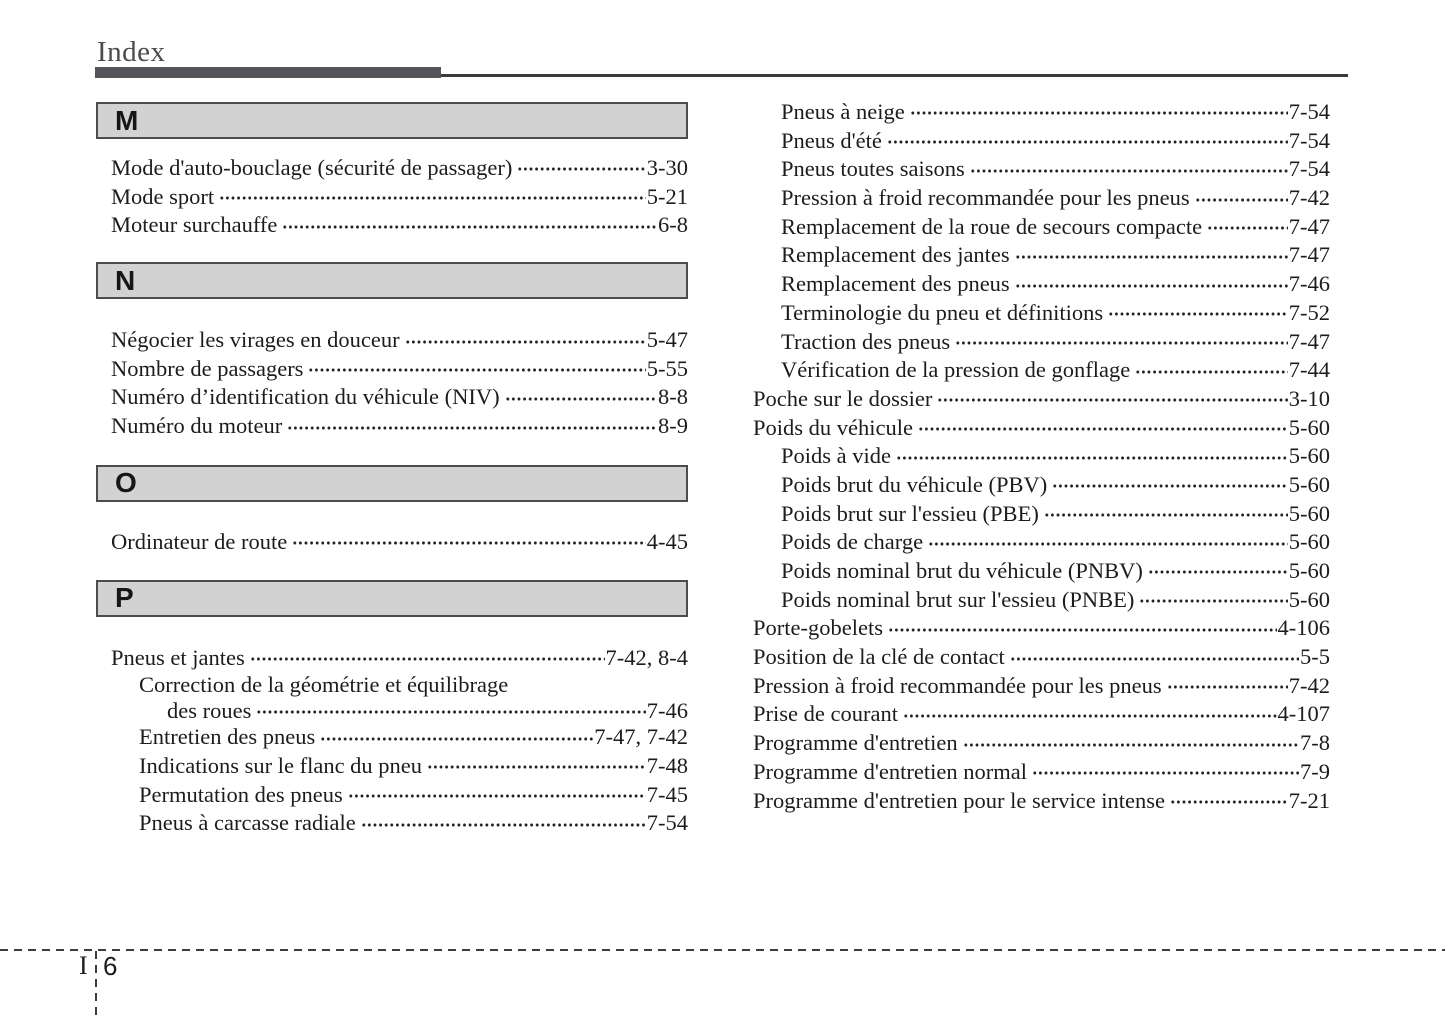  I want to click on index-entry-page: 7-45, so click(667, 794).